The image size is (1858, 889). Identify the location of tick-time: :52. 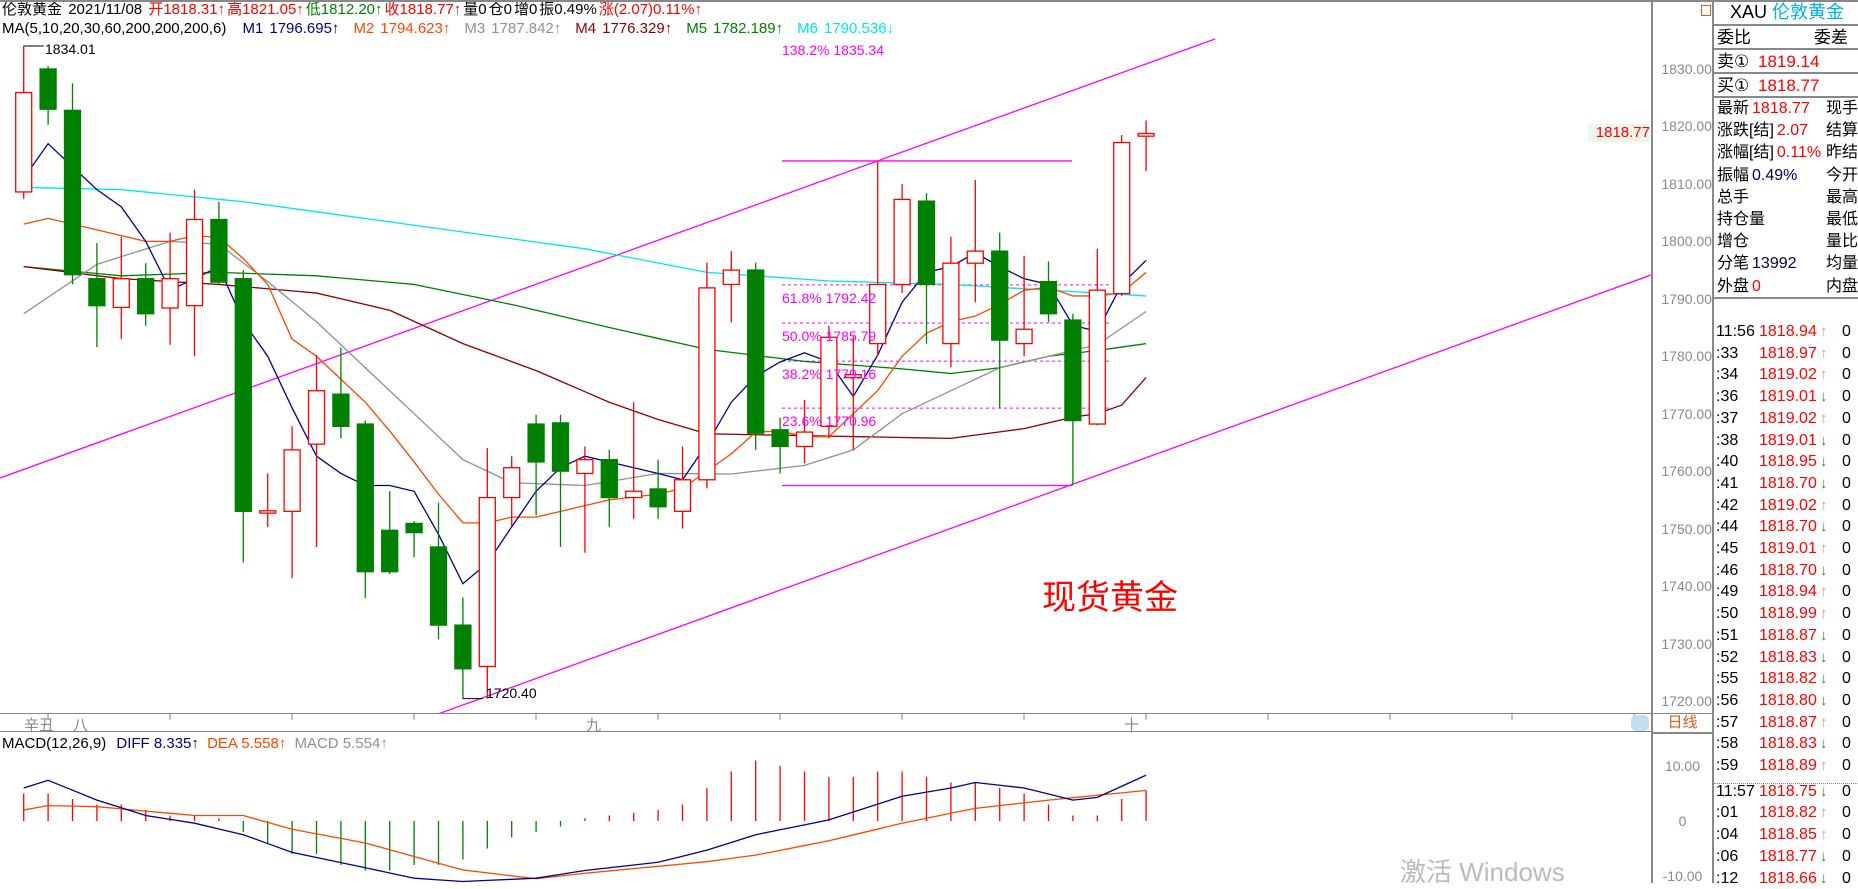
(1727, 657).